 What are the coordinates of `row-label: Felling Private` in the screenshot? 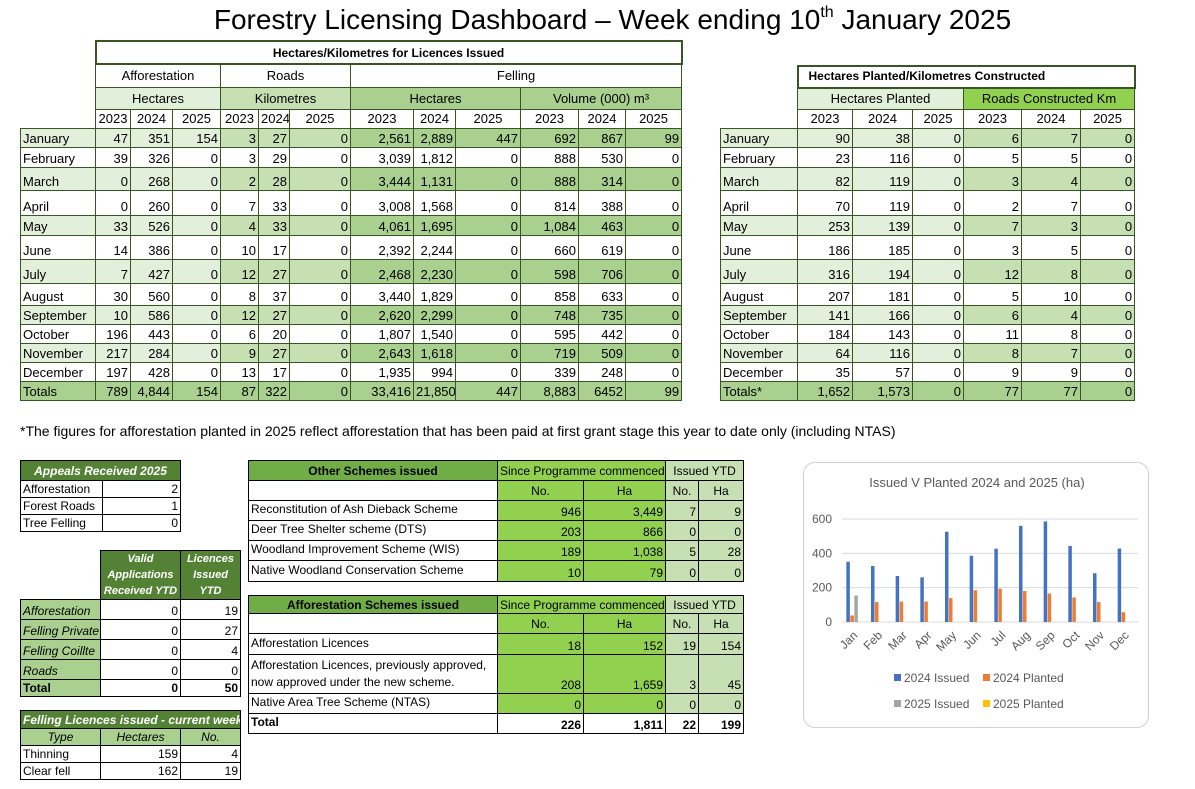 It's located at (60, 629).